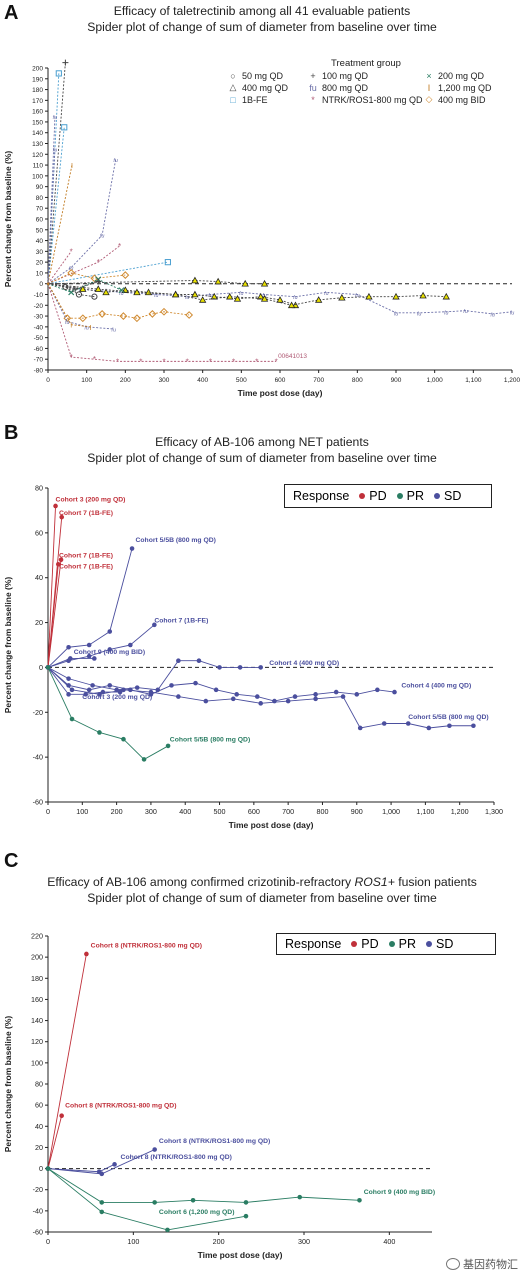 The width and height of the screenshot is (524, 1280). I want to click on panel-letter: C, so click(11, 861).